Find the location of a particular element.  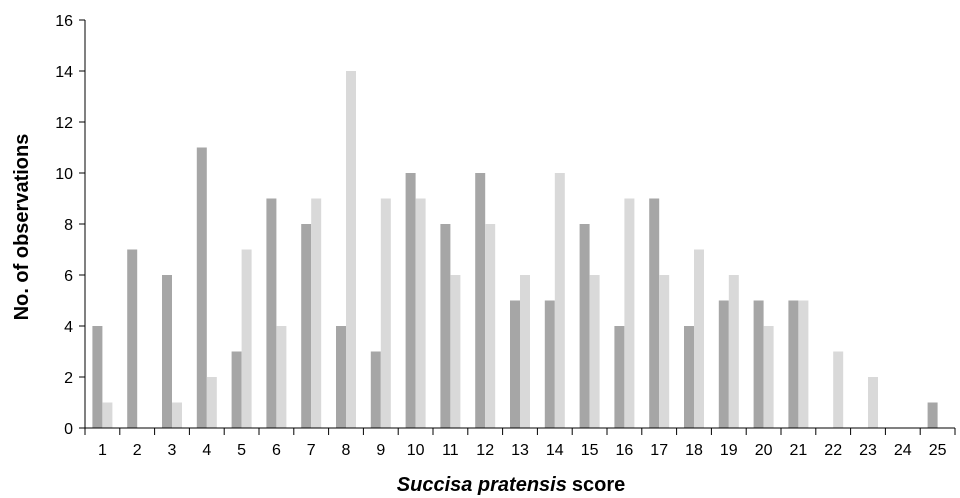

y-tick-label: 10 is located at coordinates (64, 174).